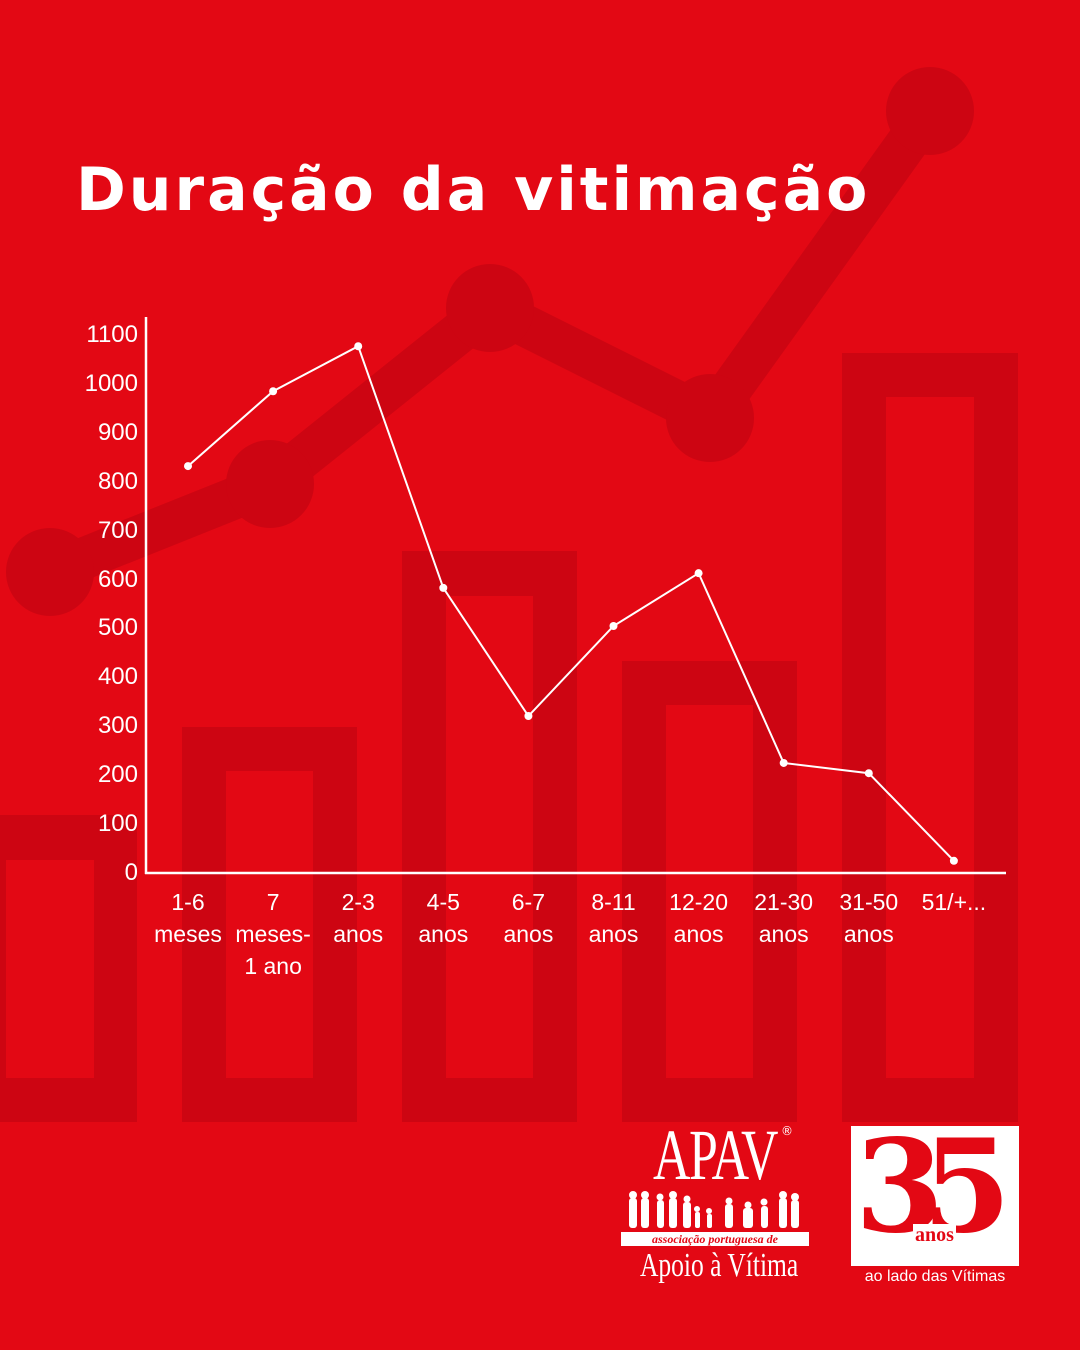 Image resolution: width=1080 pixels, height=1350 pixels. Describe the element at coordinates (869, 918) in the screenshot. I see `x-tick-label: 31-50 anos` at that location.